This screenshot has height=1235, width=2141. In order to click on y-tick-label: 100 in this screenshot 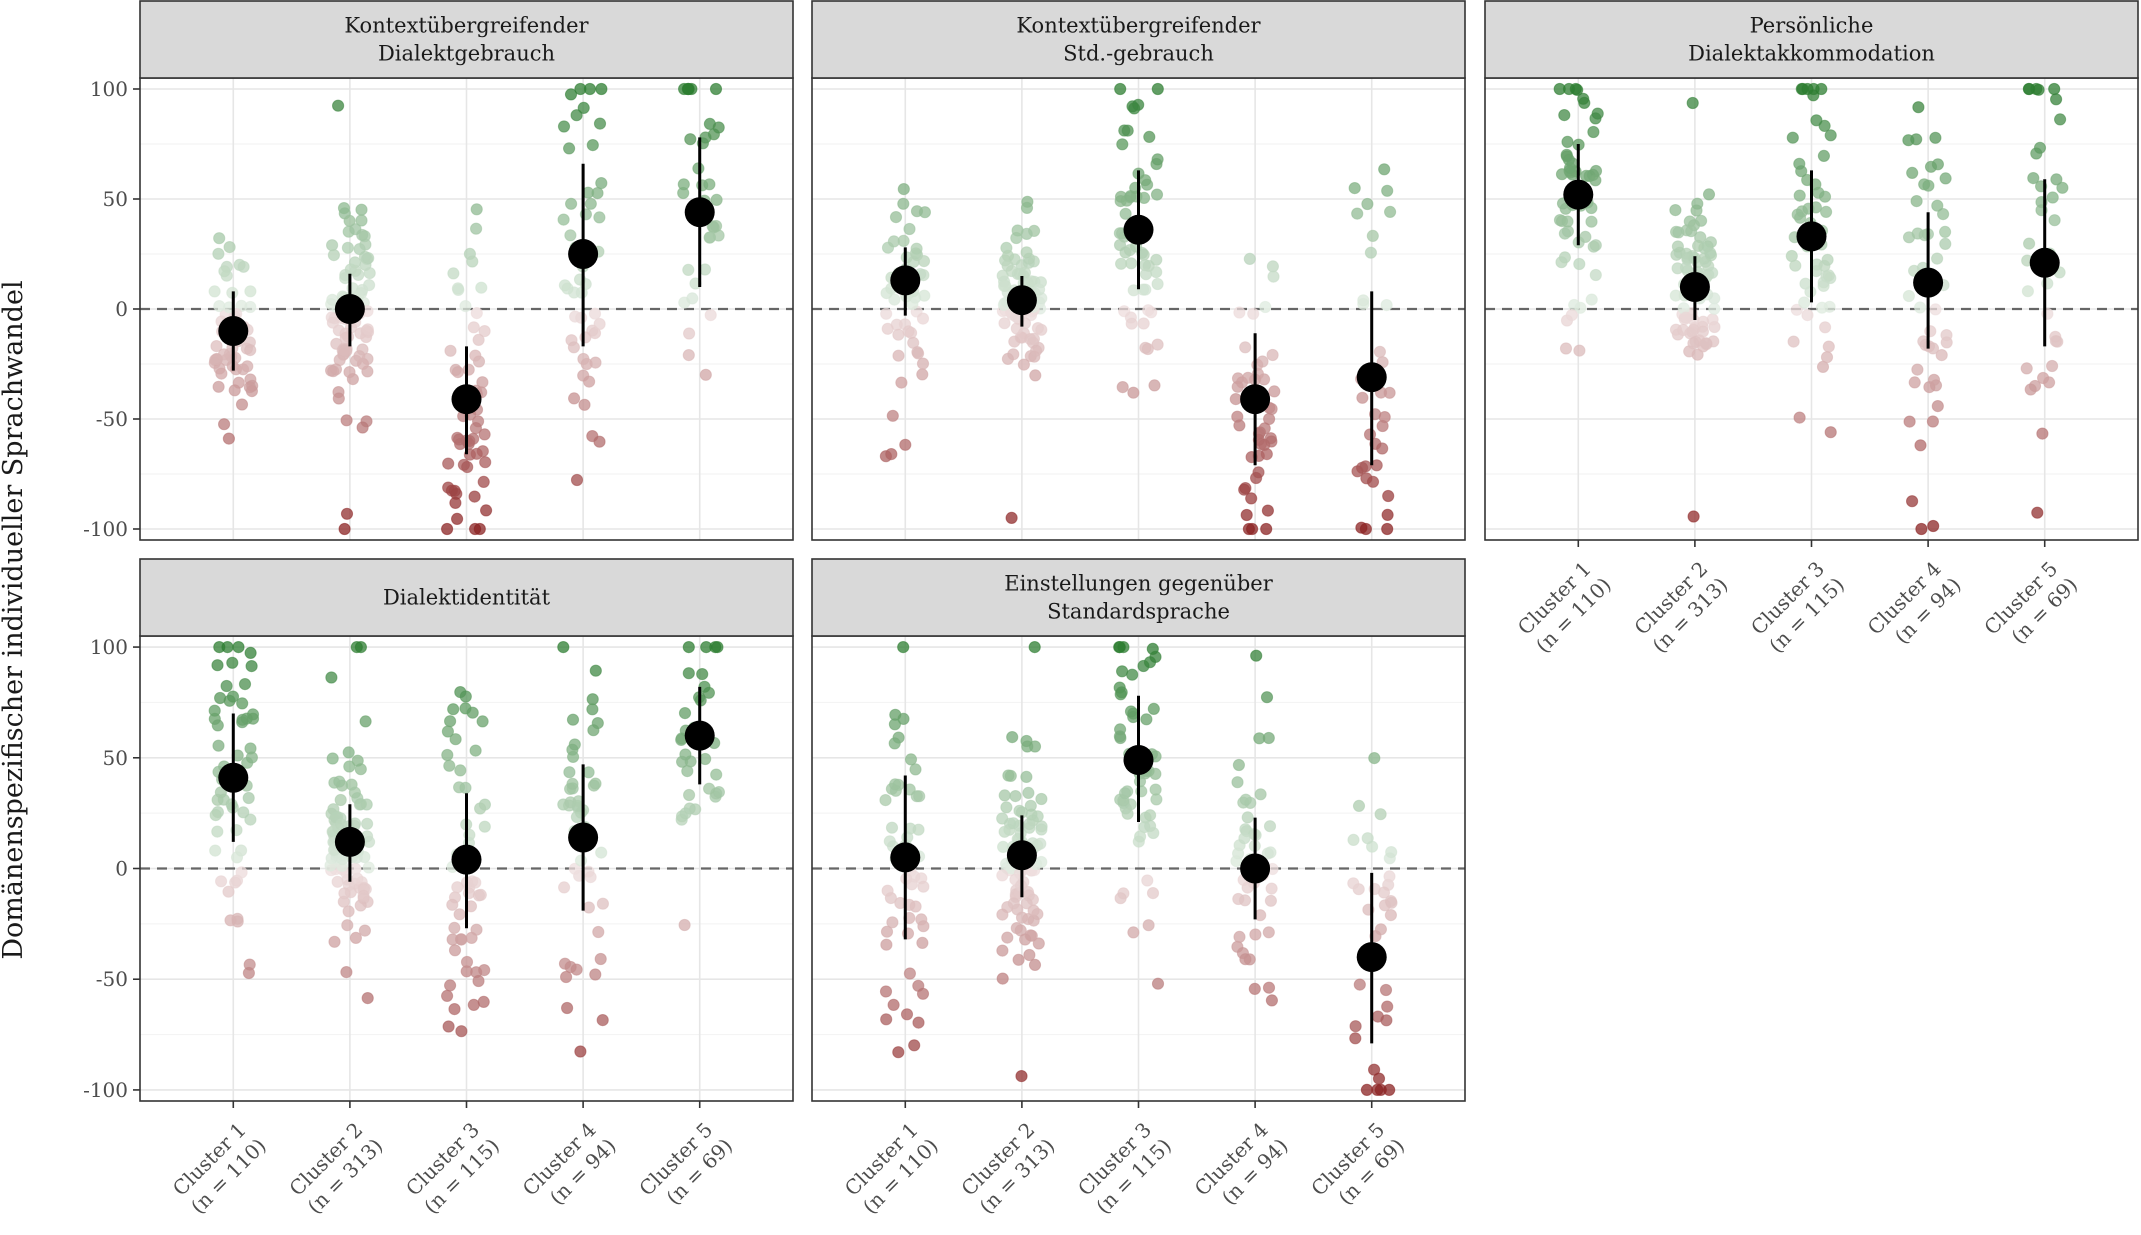, I will do `click(109, 647)`.